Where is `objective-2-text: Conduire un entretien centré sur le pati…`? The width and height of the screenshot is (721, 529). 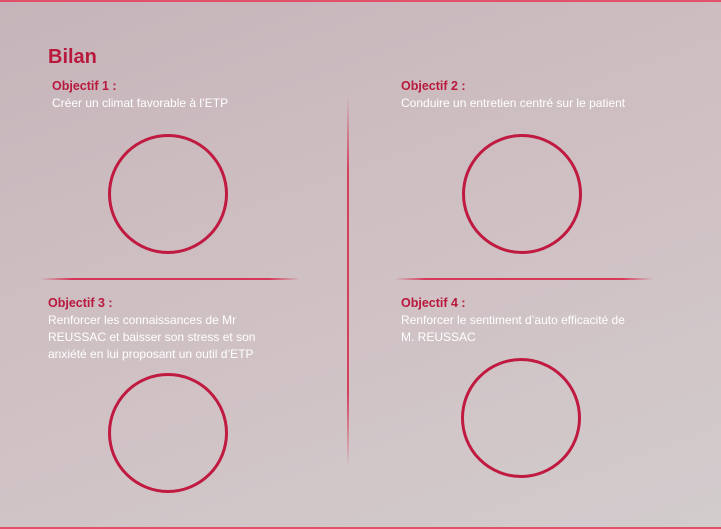
objective-2-text: Conduire un entretien centré sur le pati… is located at coordinates (513, 103).